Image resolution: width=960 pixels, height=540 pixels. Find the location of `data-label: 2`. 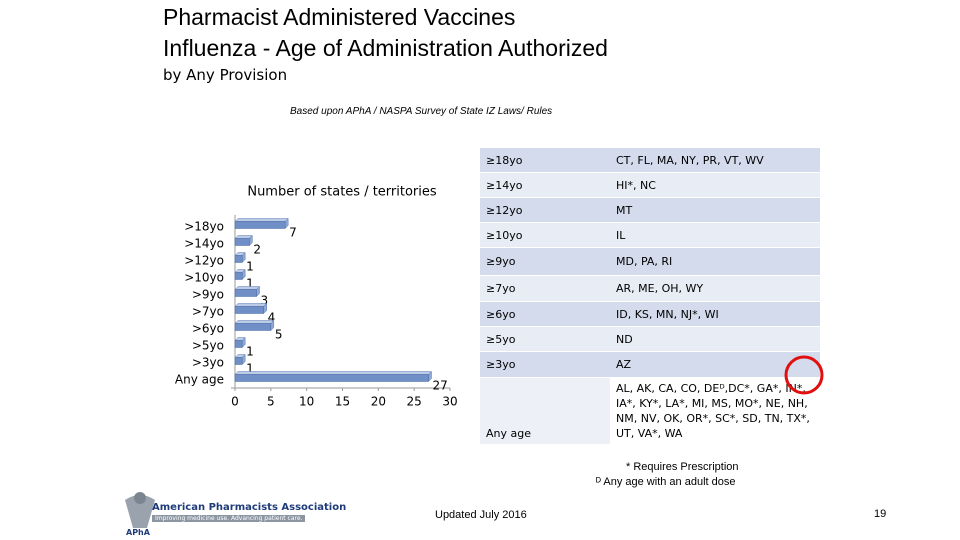

data-label: 2 is located at coordinates (257, 250).